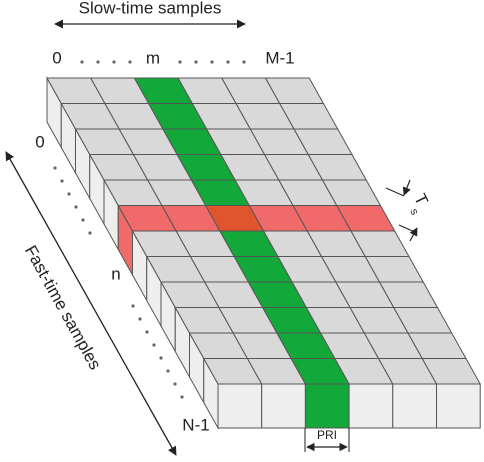 Image resolution: width=484 pixels, height=462 pixels. I want to click on pri-label: PRI, so click(327, 435).